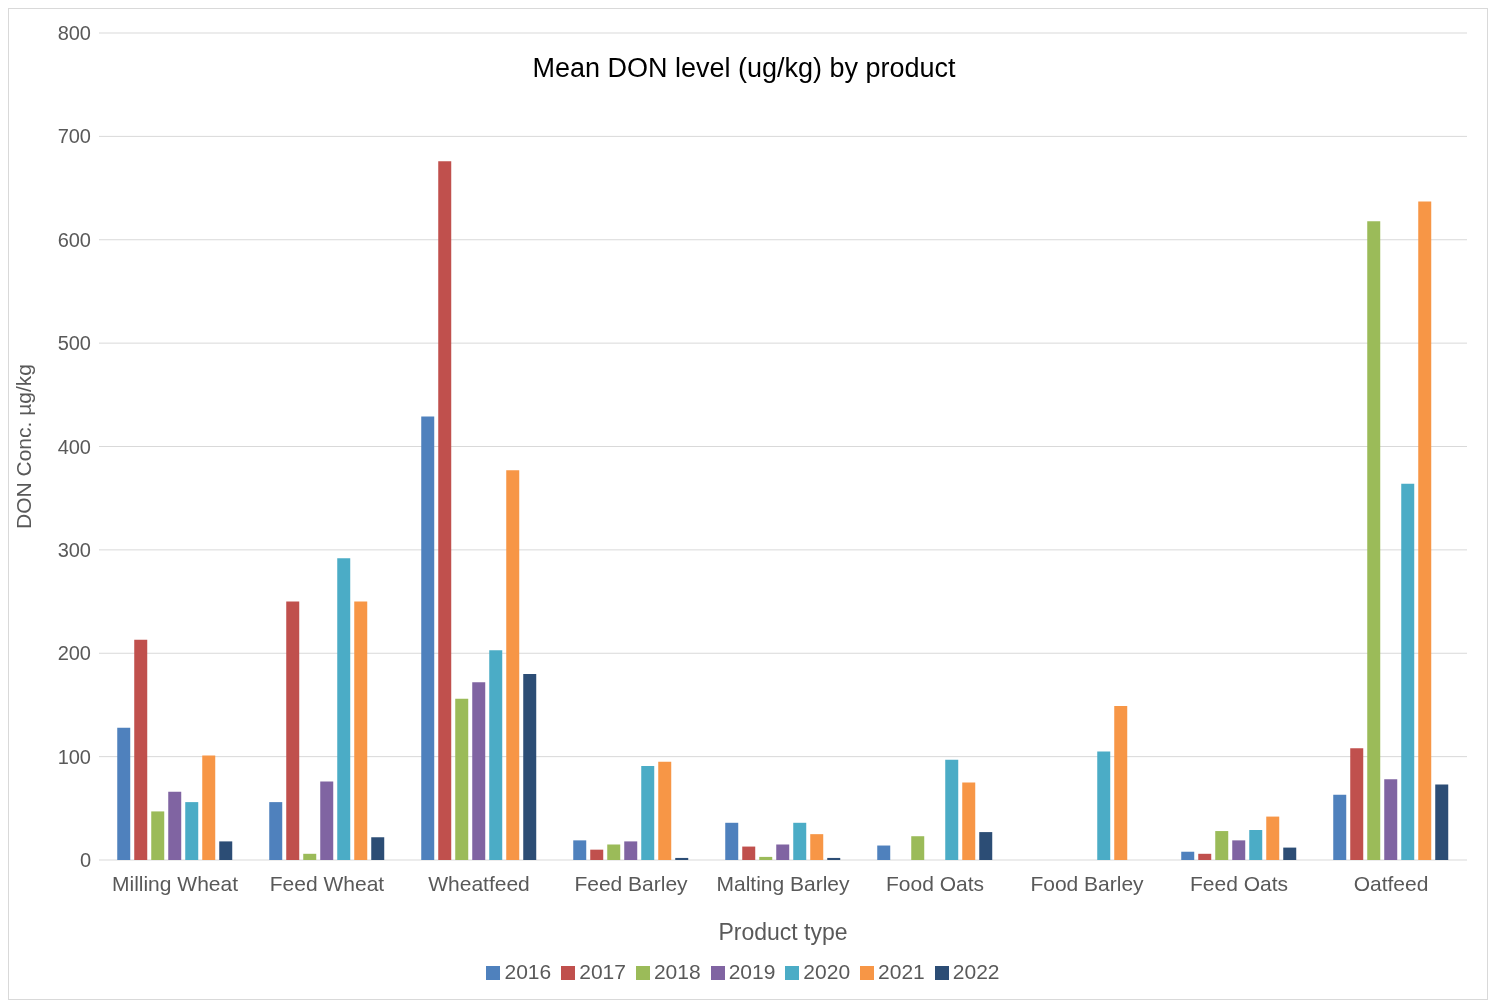 The image size is (1494, 1003). Describe the element at coordinates (935, 883) in the screenshot. I see `x-tick-label: Food Oats` at that location.